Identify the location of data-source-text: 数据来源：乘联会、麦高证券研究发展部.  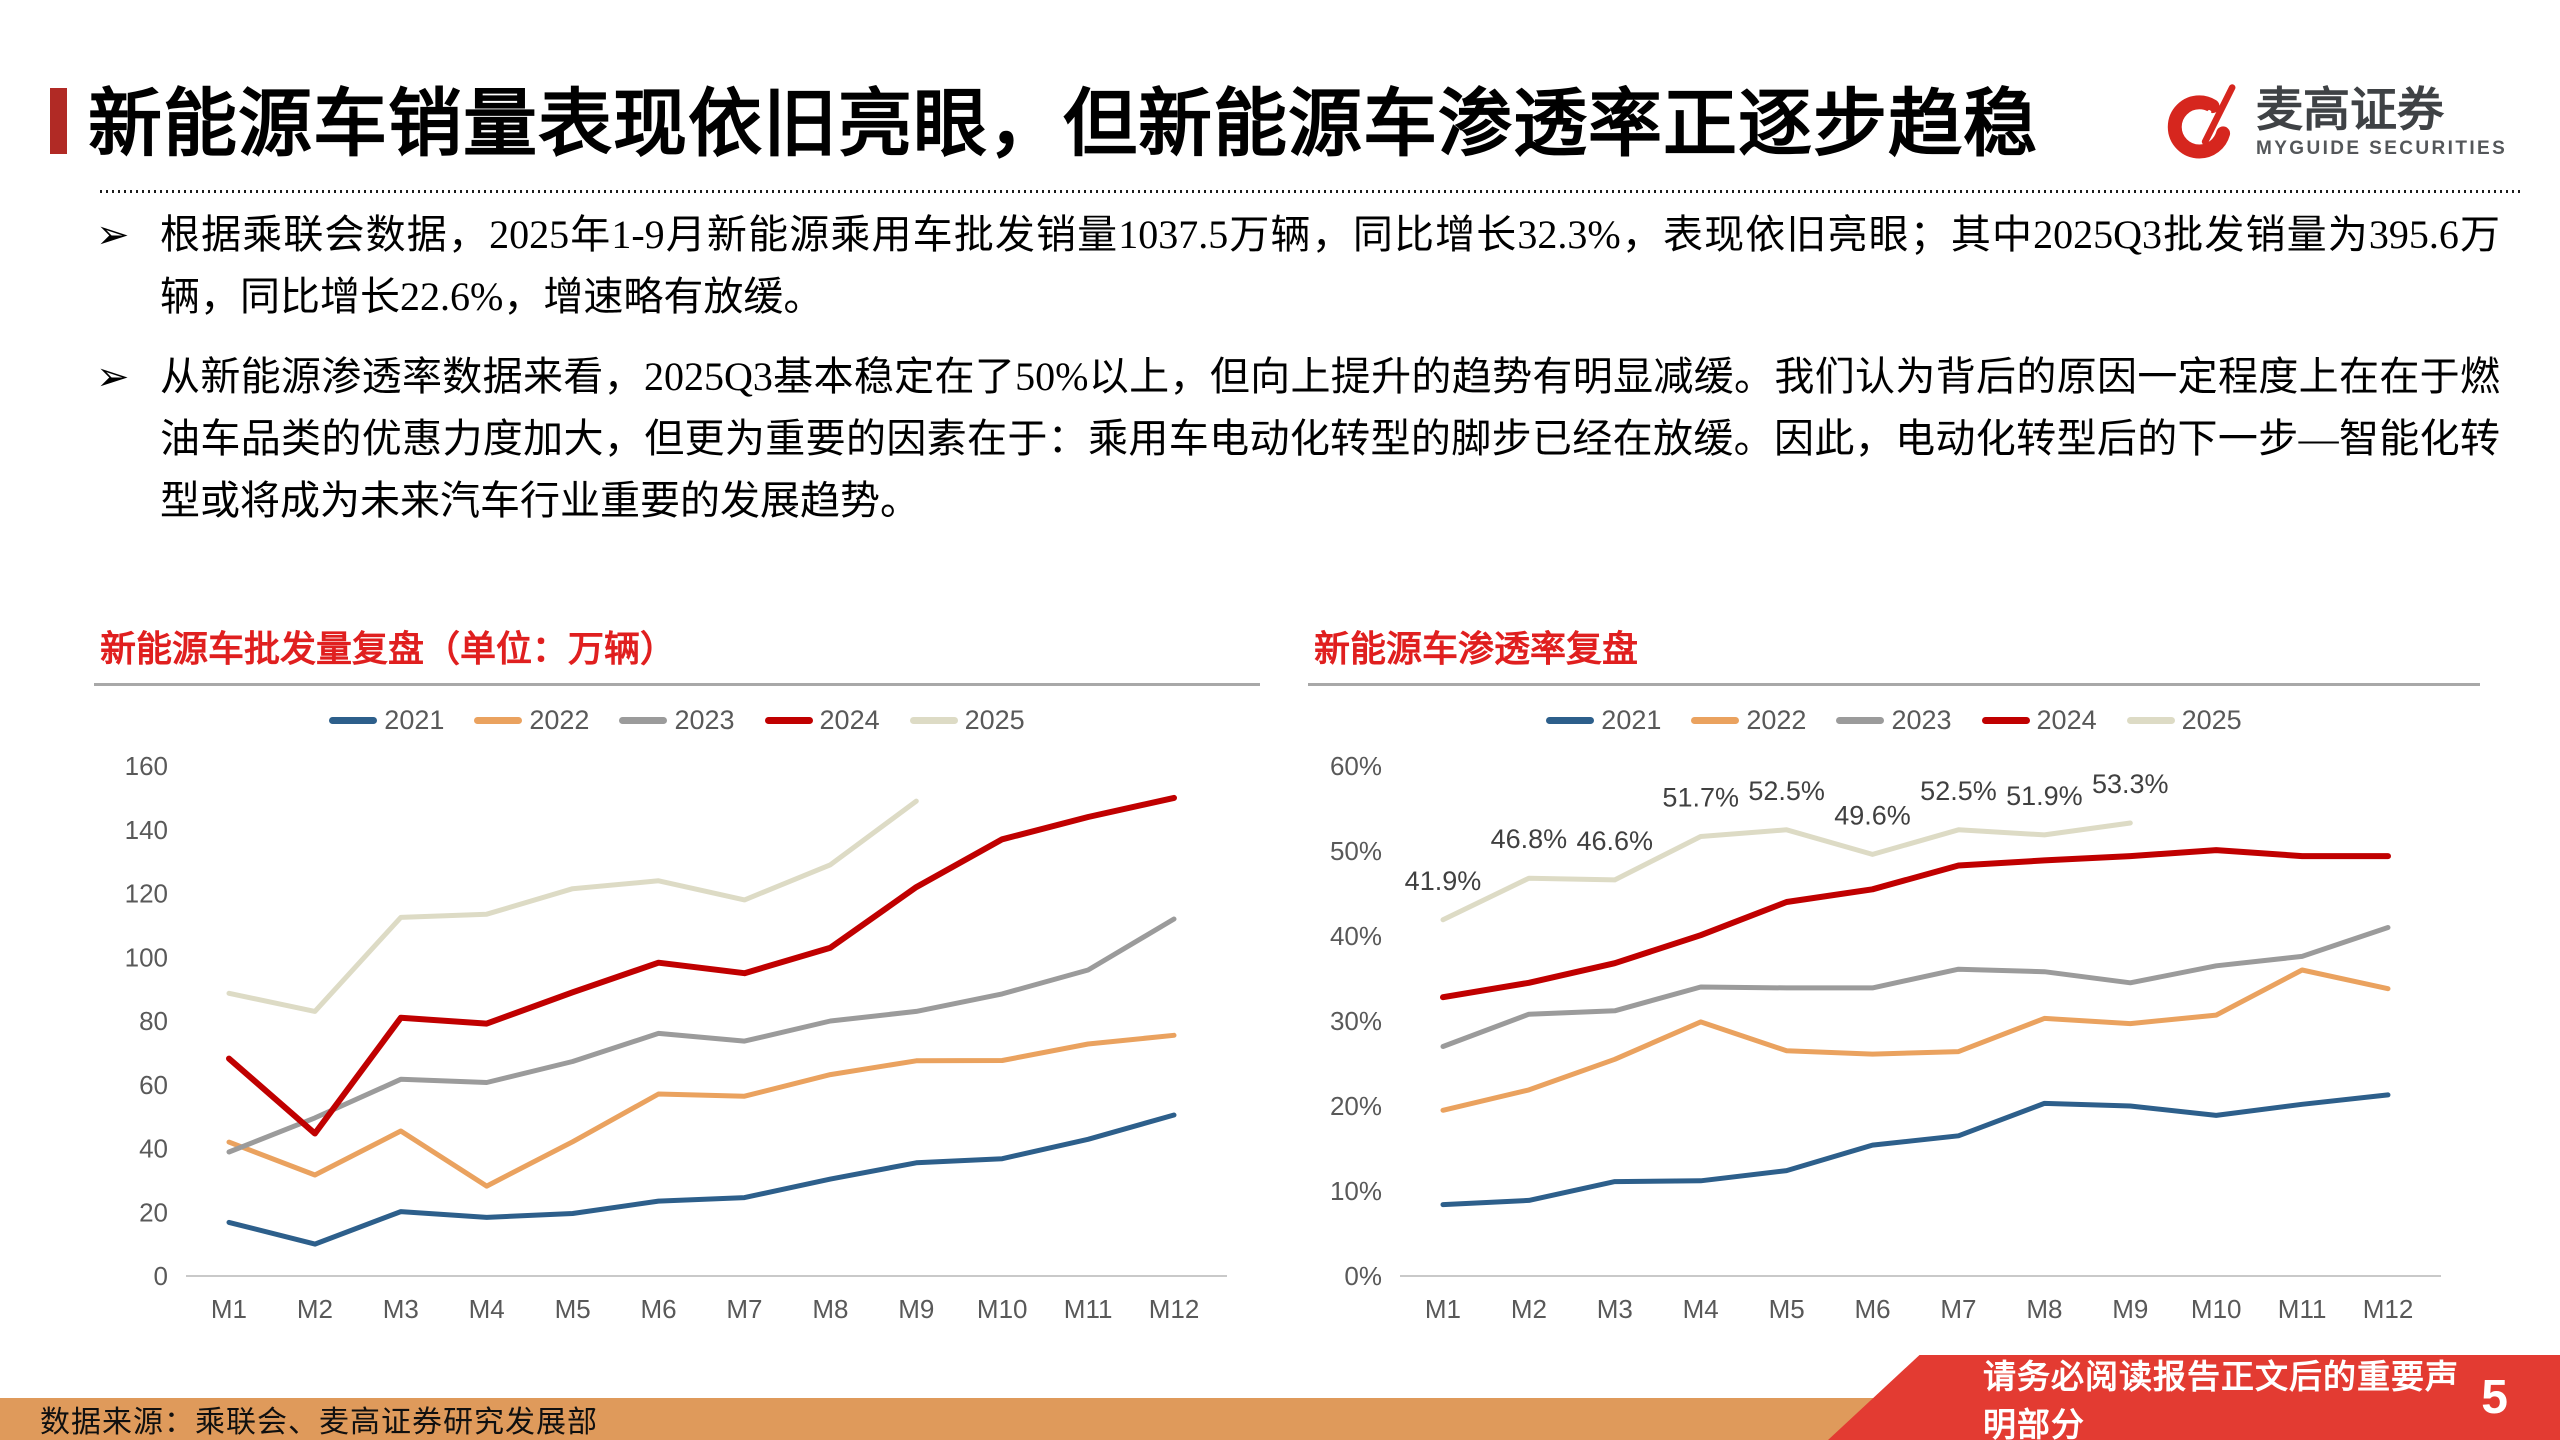
(319, 1422).